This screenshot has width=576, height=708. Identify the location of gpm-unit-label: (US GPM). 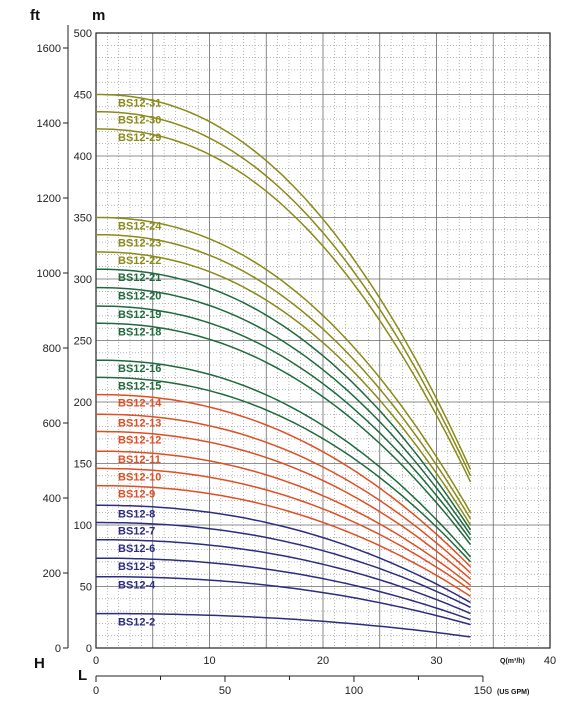
(513, 692).